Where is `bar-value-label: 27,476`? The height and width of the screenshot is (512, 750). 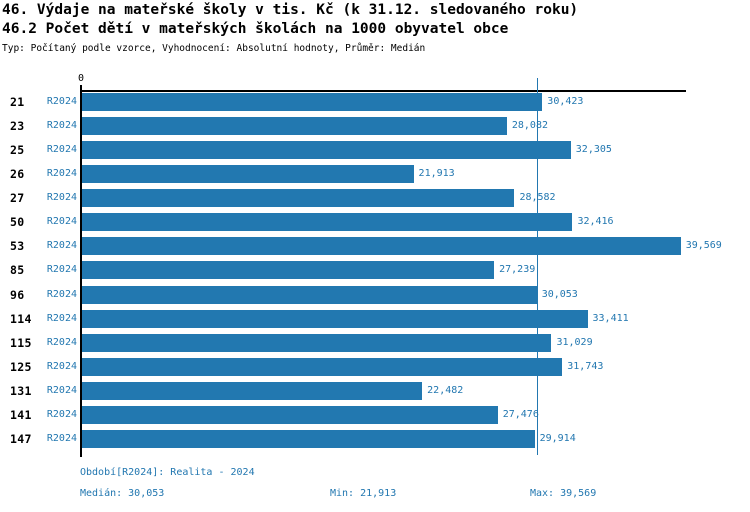
bar-value-label: 27,476 is located at coordinates (520, 415).